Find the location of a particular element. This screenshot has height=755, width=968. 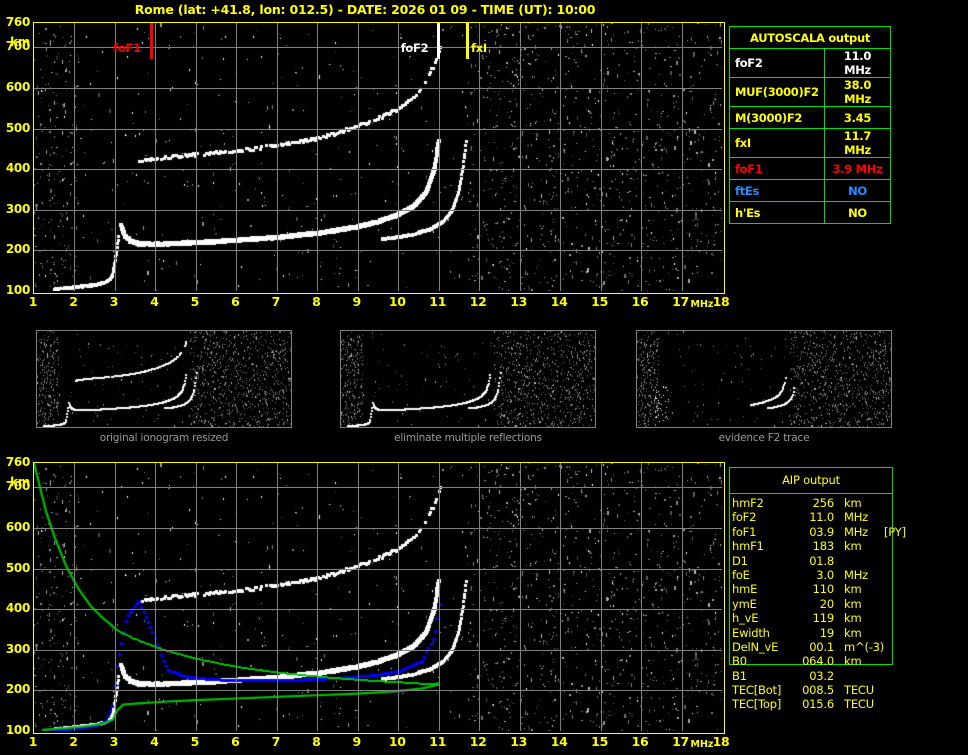

aip-unit-ymE: km is located at coordinates (853, 603).